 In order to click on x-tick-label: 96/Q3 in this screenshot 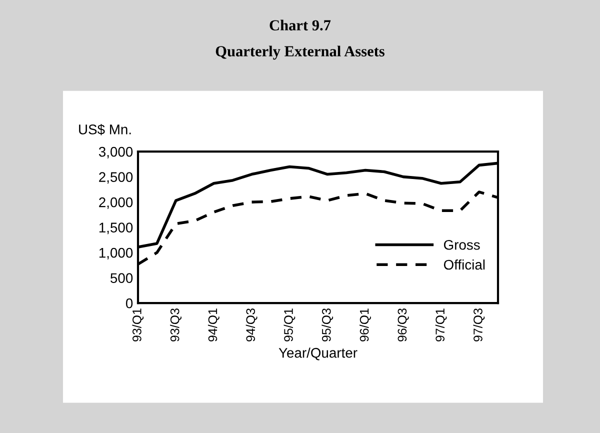, I will do `click(403, 325)`.